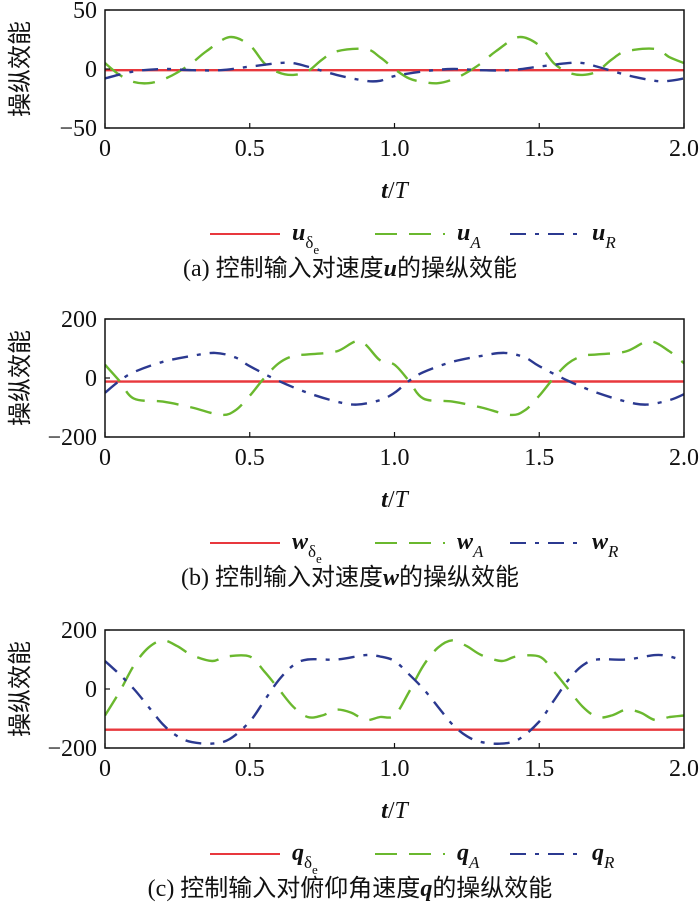 This screenshot has height=911, width=700. What do you see at coordinates (78, 129) in the screenshot?
I see `y-tick-label: −50` at bounding box center [78, 129].